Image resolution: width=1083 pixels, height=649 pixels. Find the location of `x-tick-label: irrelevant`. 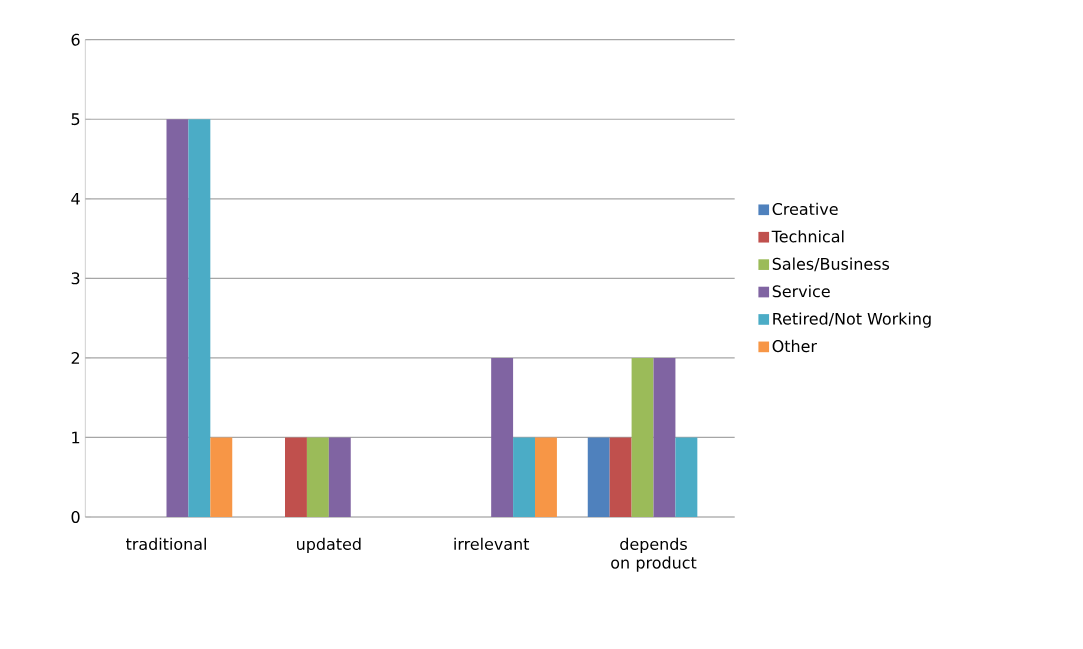

x-tick-label: irrelevant is located at coordinates (492, 544).